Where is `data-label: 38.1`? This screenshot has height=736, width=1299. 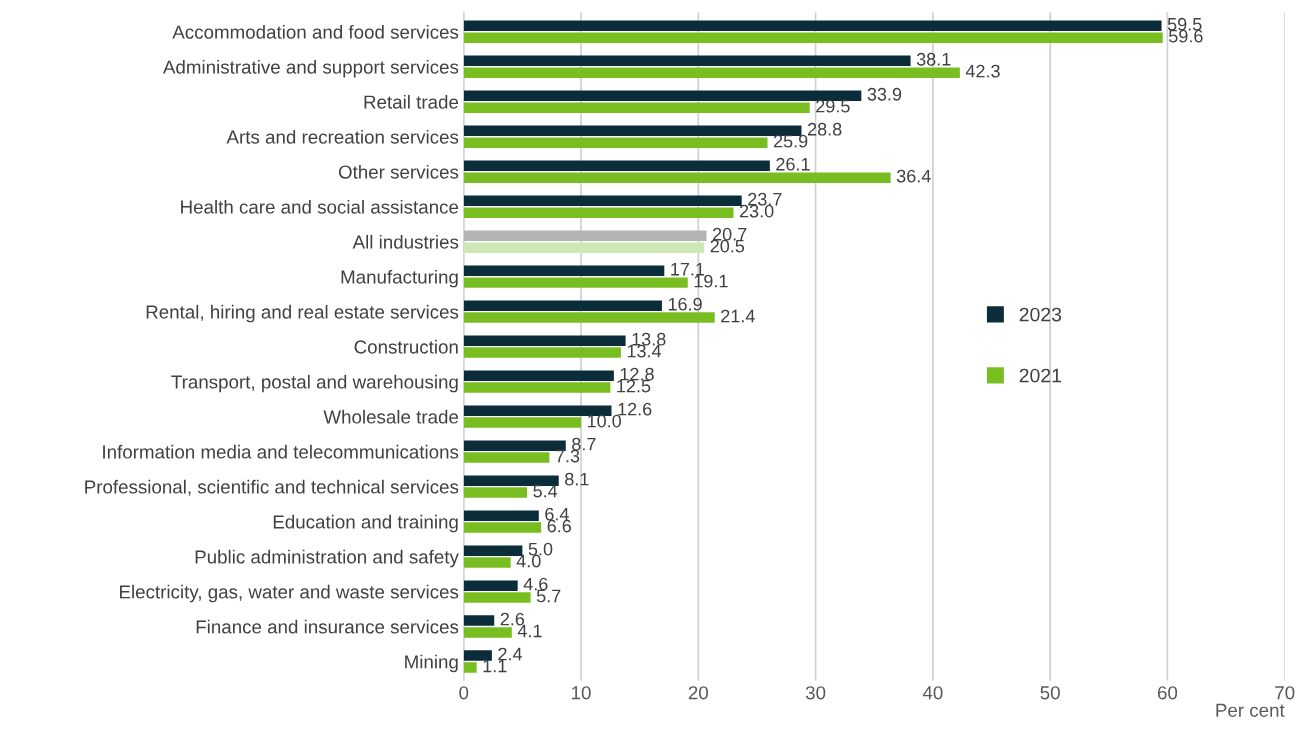 data-label: 38.1 is located at coordinates (933, 59).